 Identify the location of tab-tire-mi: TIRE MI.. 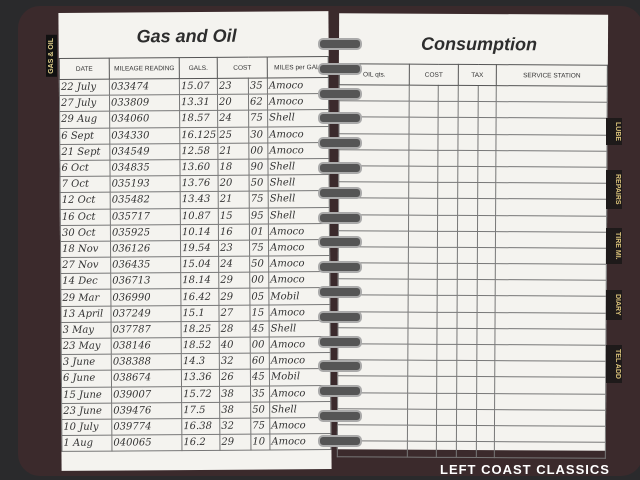
(614, 246).